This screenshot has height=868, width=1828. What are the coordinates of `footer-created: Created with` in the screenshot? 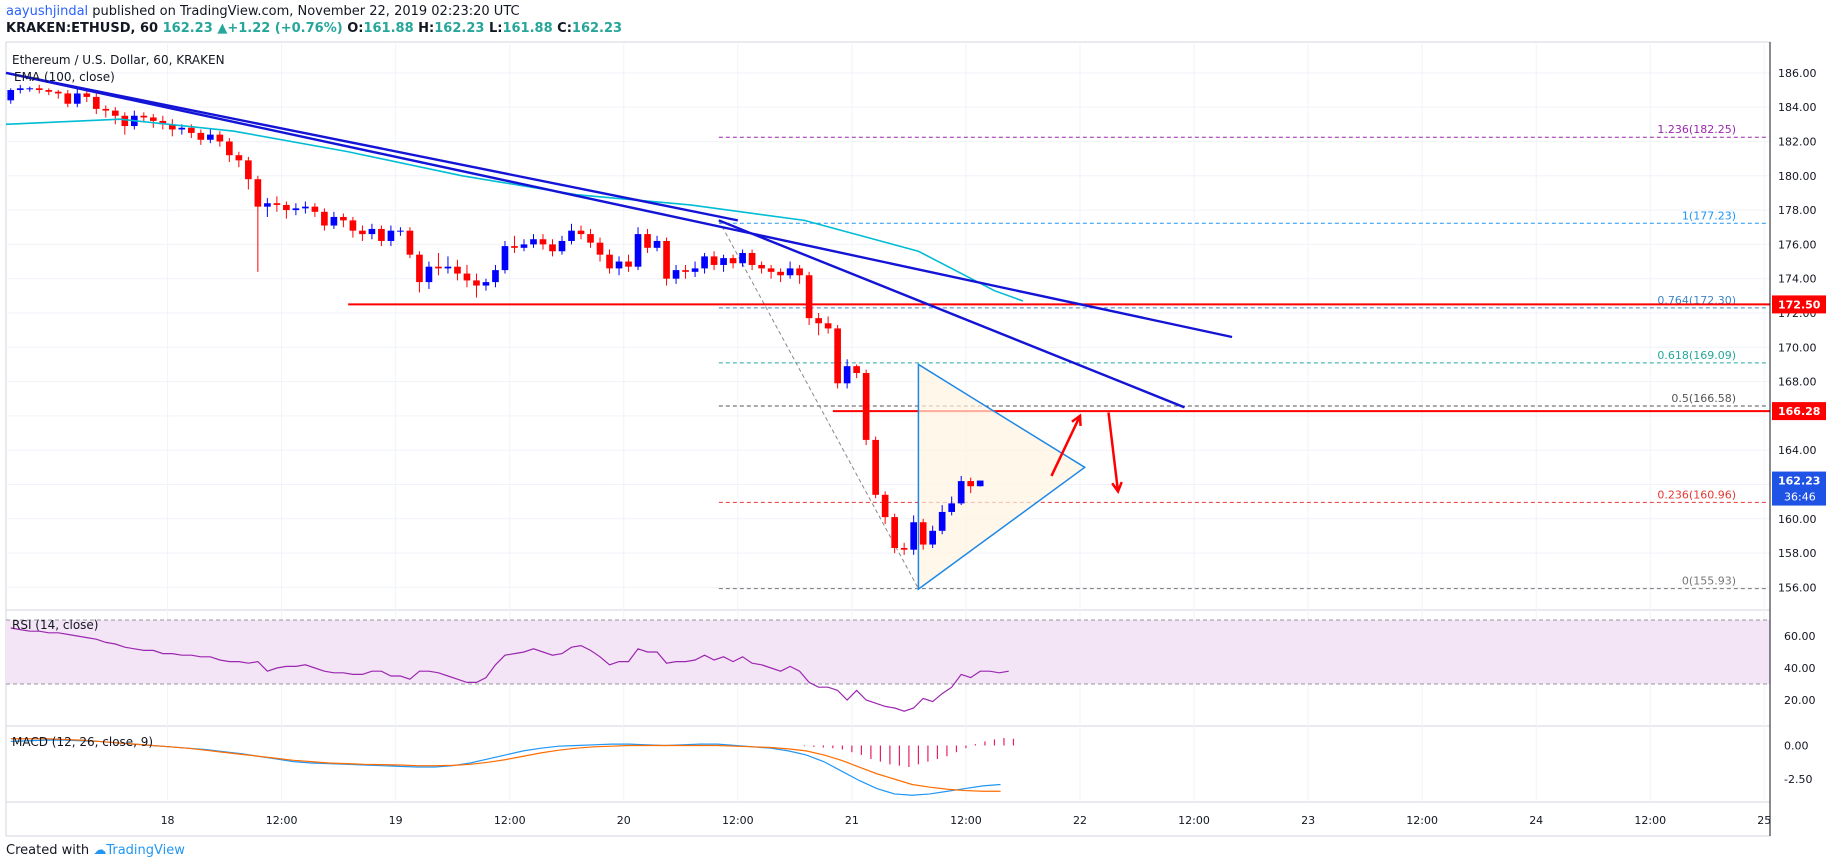 It's located at (48, 850).